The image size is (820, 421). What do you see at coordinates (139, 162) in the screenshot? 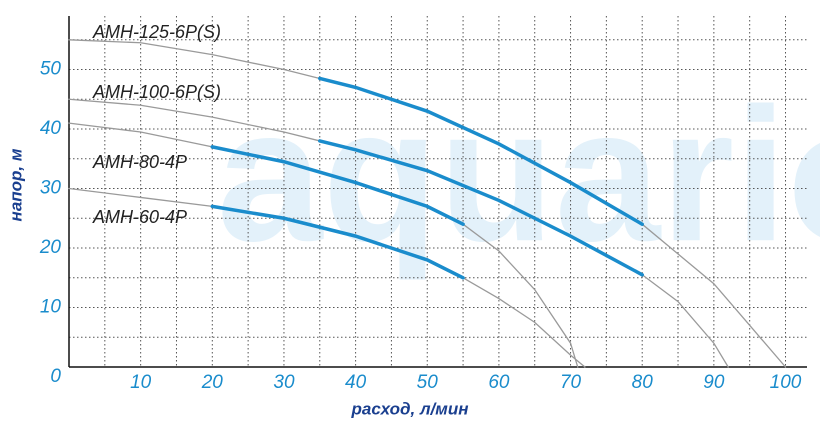
I see `series-label: АМН-80-4Р` at bounding box center [139, 162].